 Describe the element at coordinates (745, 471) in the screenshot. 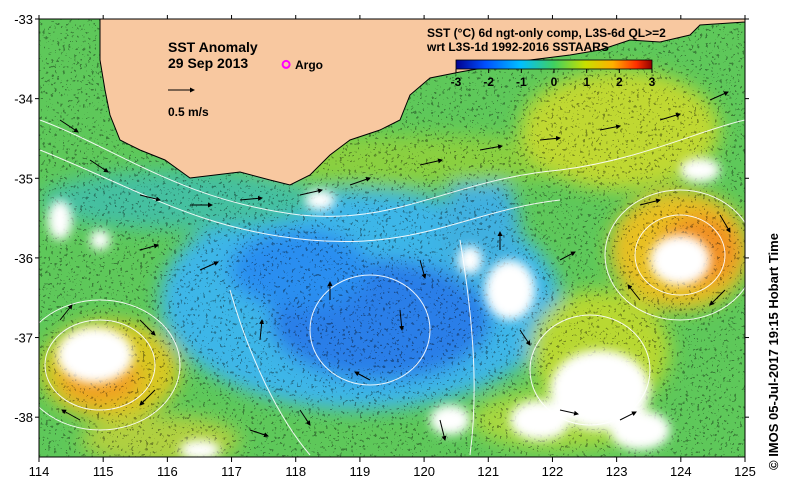

I see `x-tick-label: 125` at that location.